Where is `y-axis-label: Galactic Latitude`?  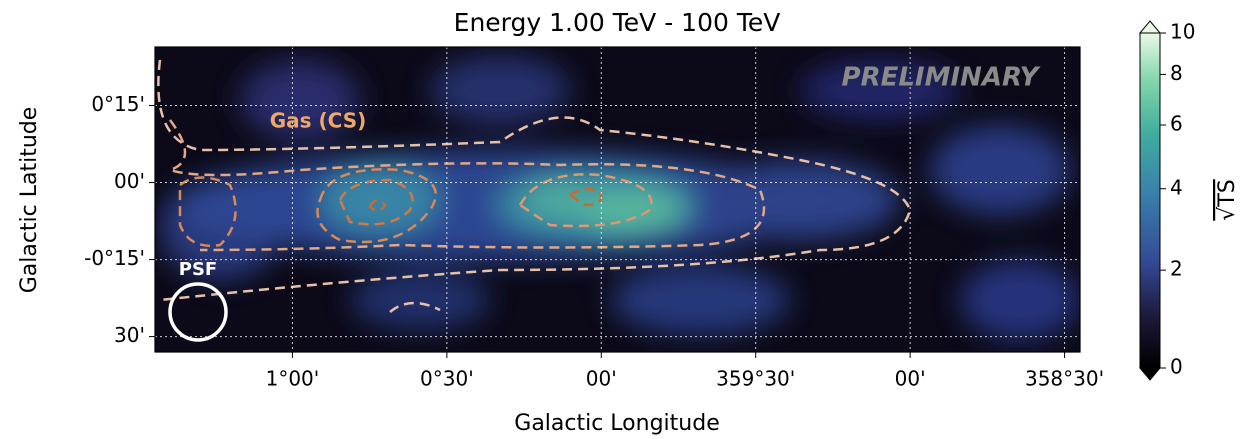
y-axis-label: Galactic Latitude is located at coordinates (29, 200).